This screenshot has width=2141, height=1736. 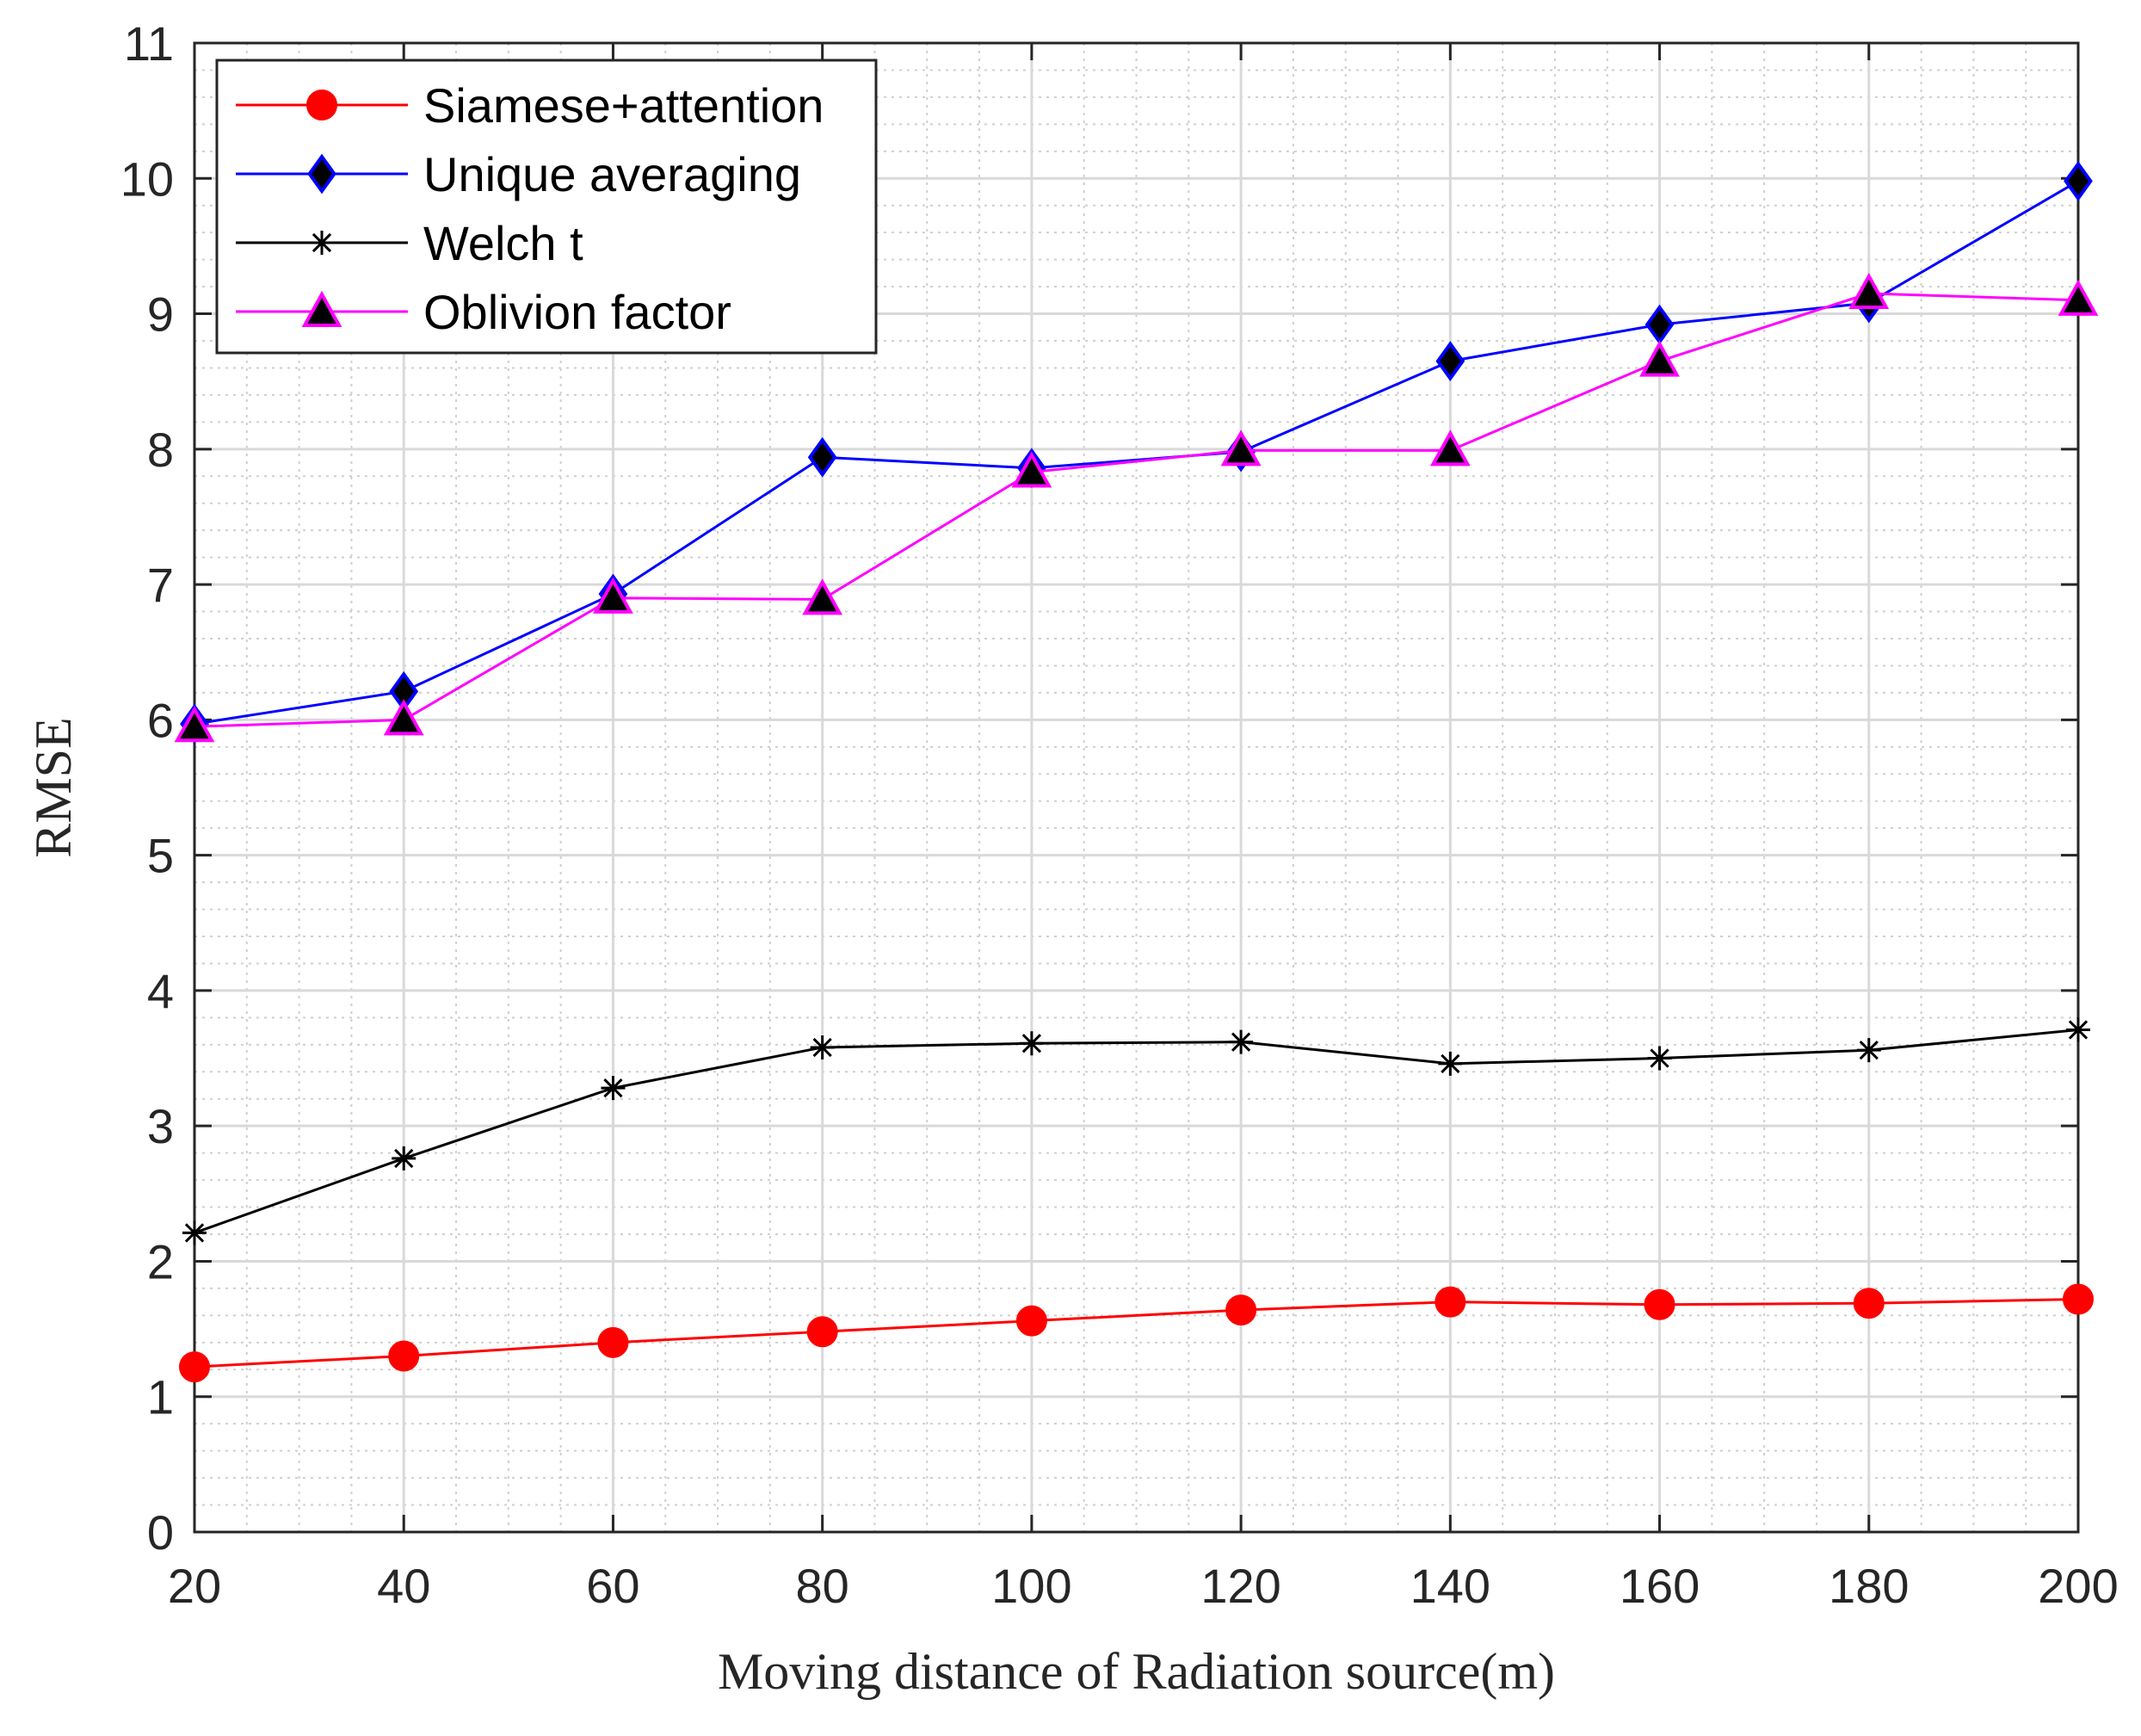 I want to click on y-tick-label: 3, so click(x=161, y=1126).